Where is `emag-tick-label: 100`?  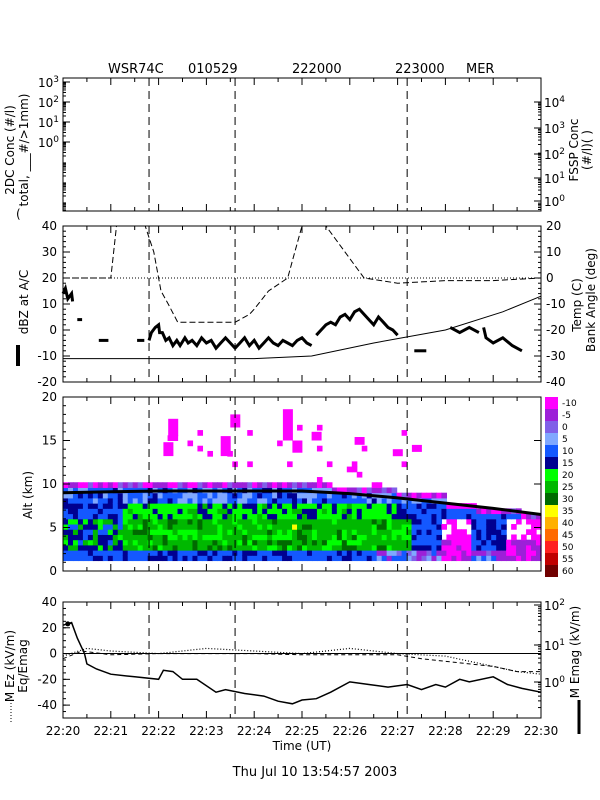 emag-tick-label: 100 is located at coordinates (554, 682).